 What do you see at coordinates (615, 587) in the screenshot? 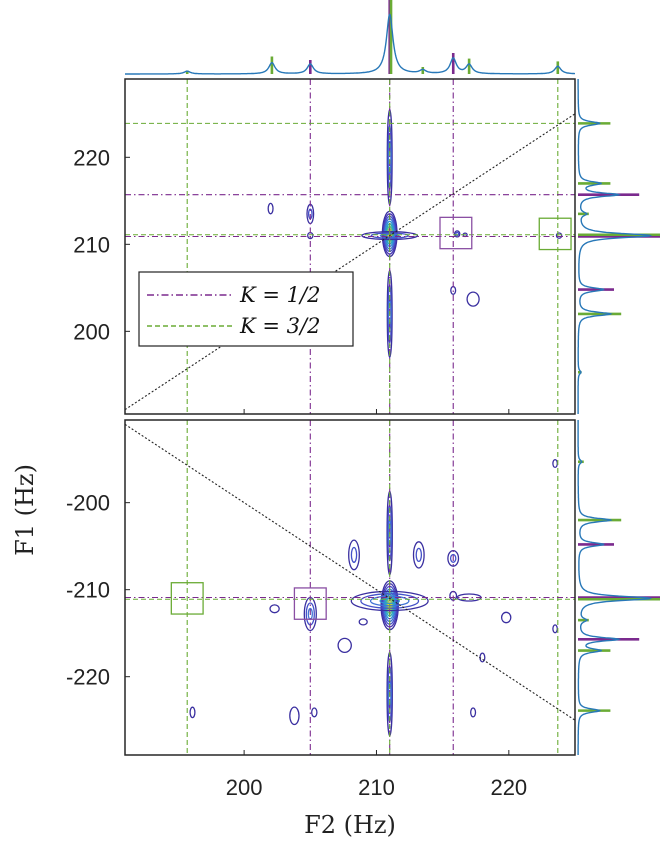
I see `f1-lower-lineshape` at bounding box center [615, 587].